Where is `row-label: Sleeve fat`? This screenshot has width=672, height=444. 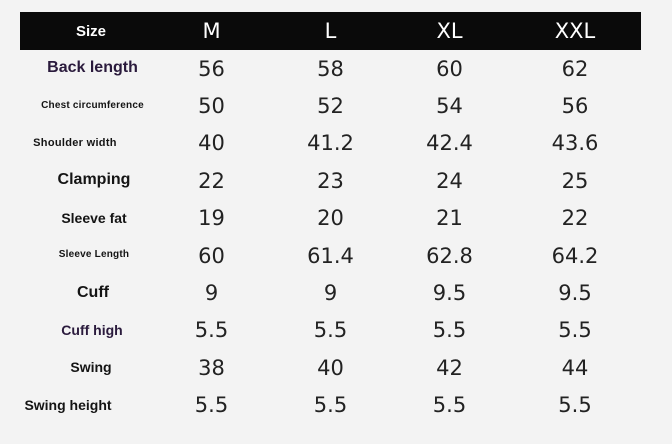 row-label: Sleeve fat is located at coordinates (86, 218).